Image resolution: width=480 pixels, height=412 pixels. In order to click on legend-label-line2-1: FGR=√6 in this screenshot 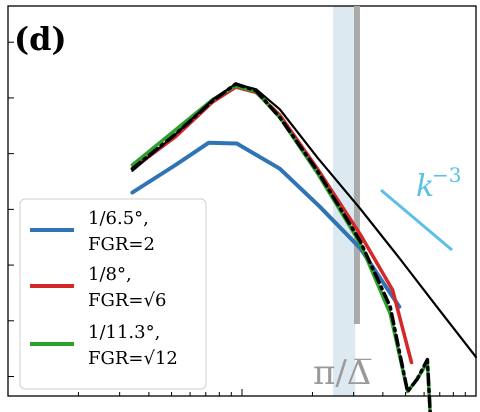, I will do `click(127, 300)`.